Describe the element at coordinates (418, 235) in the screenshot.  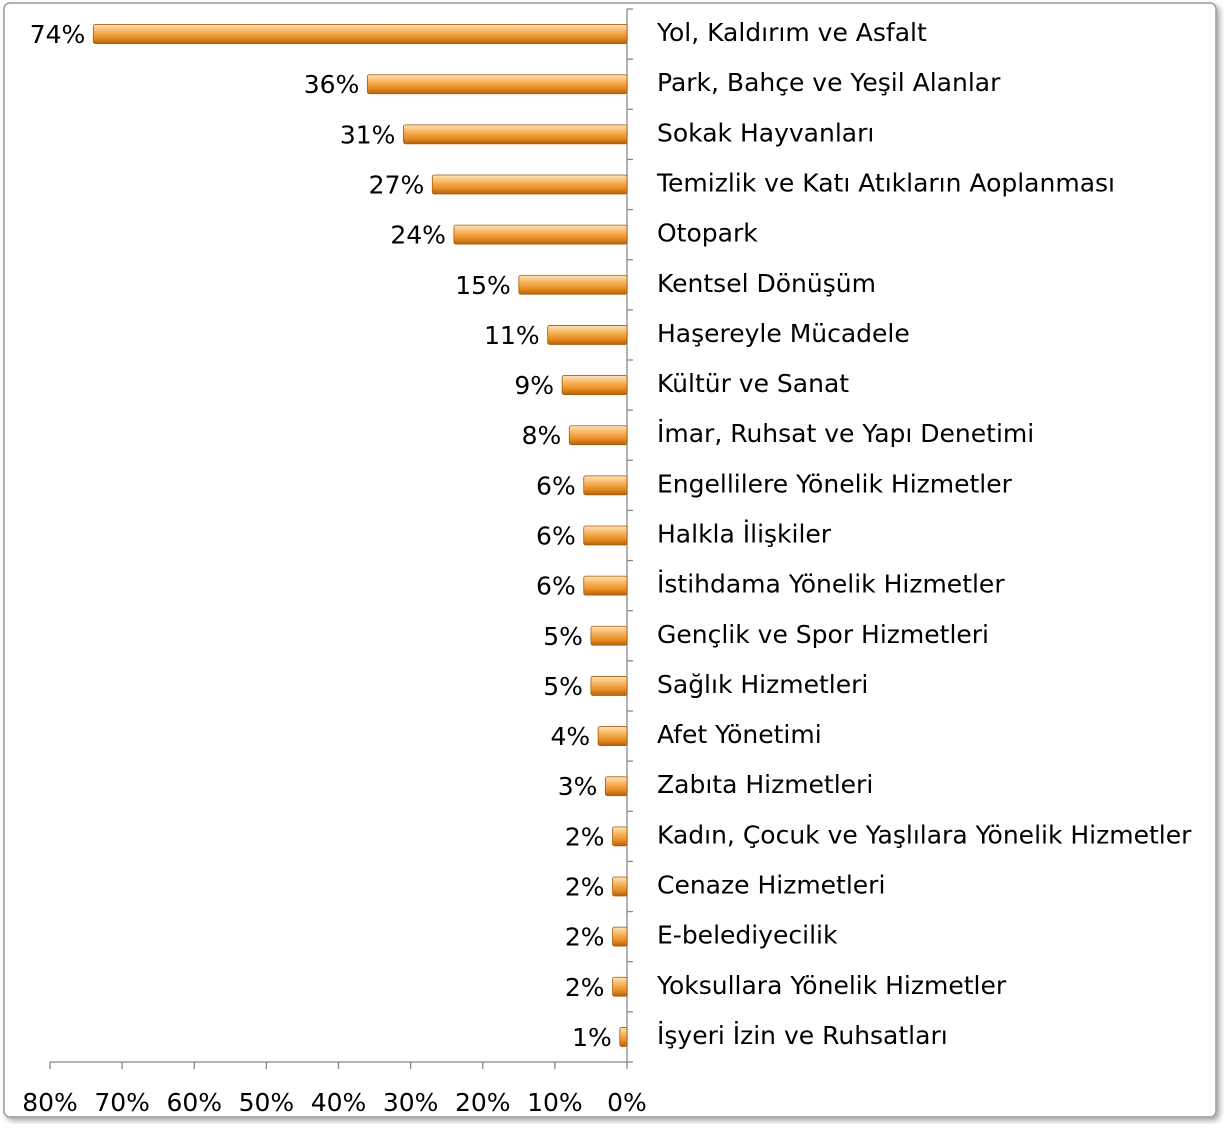
I see `data-label: 24%` at that location.